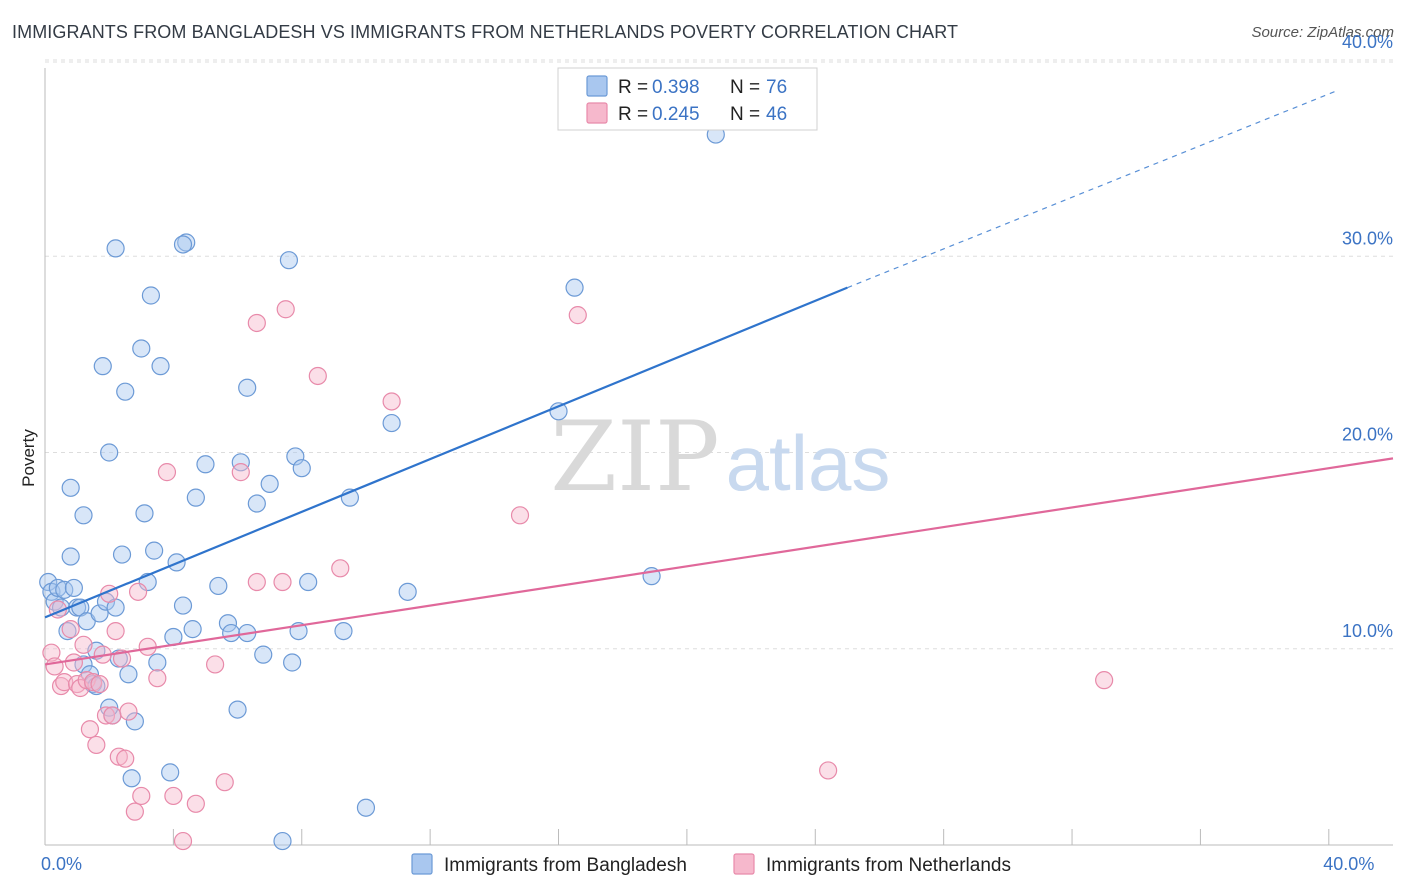 The height and width of the screenshot is (892, 1406). Describe the element at coordinates (597, 86) in the screenshot. I see `legend-swatch-blue` at that location.